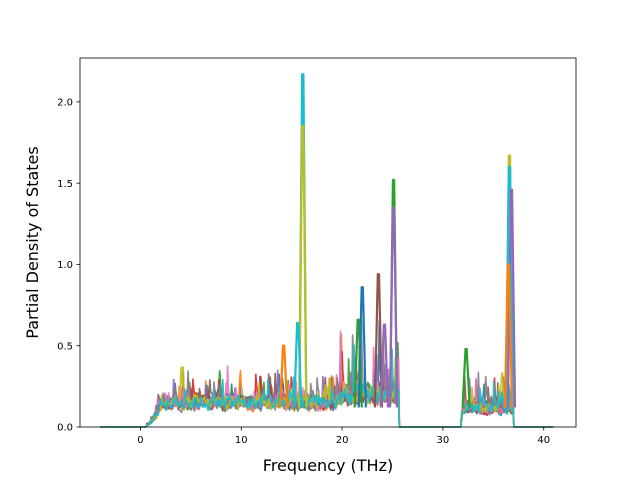 This screenshot has width=640, height=480. What do you see at coordinates (65, 265) in the screenshot?
I see `y-tick-label: 1.0` at bounding box center [65, 265].